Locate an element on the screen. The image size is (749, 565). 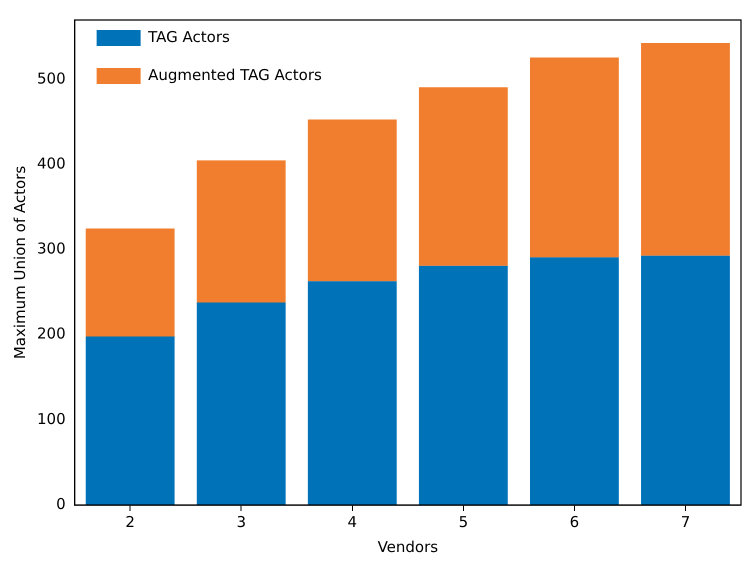
y-tick-label: 500 is located at coordinates (51, 78).